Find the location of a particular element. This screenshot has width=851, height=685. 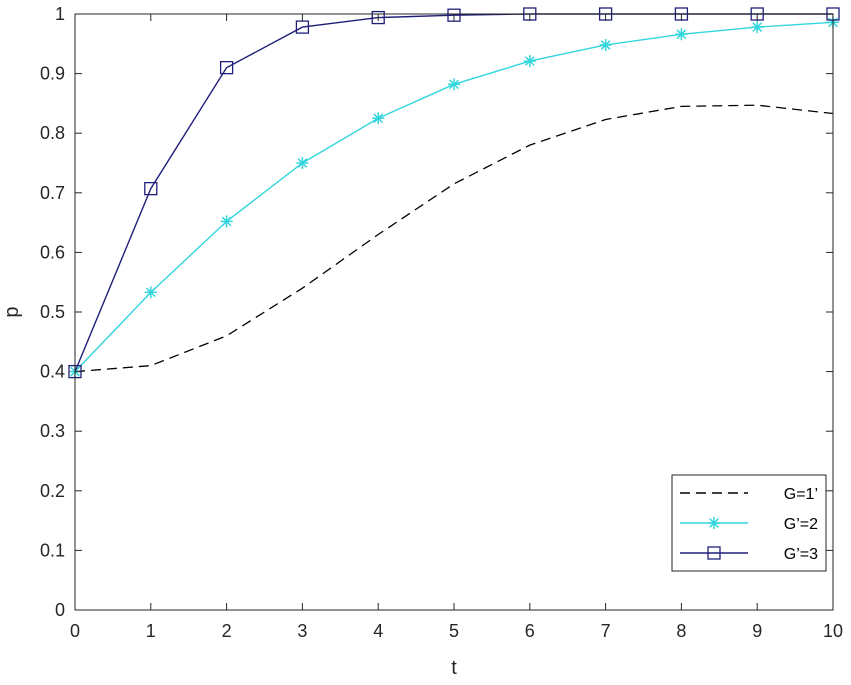

x-tick-label: 1 is located at coordinates (151, 631).